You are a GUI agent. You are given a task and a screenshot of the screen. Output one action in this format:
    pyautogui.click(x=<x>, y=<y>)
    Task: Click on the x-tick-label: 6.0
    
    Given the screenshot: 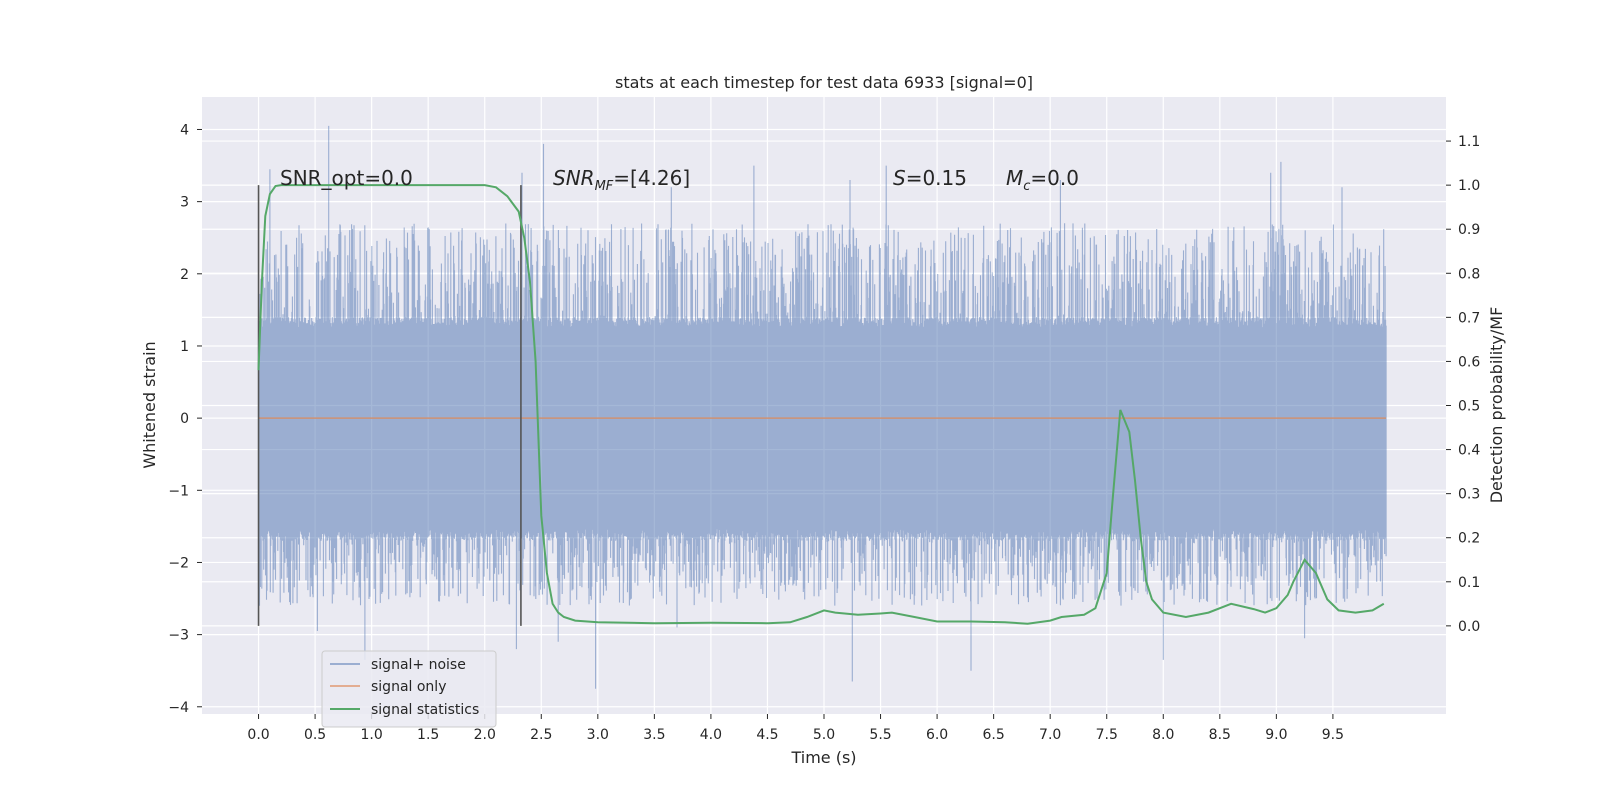 What is the action you would take?
    pyautogui.click(x=937, y=735)
    